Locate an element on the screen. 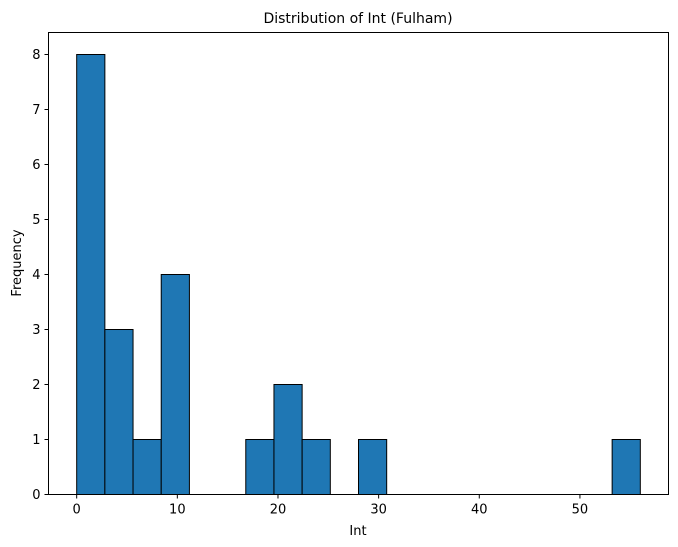  x-tick-label: 50 is located at coordinates (580, 510).